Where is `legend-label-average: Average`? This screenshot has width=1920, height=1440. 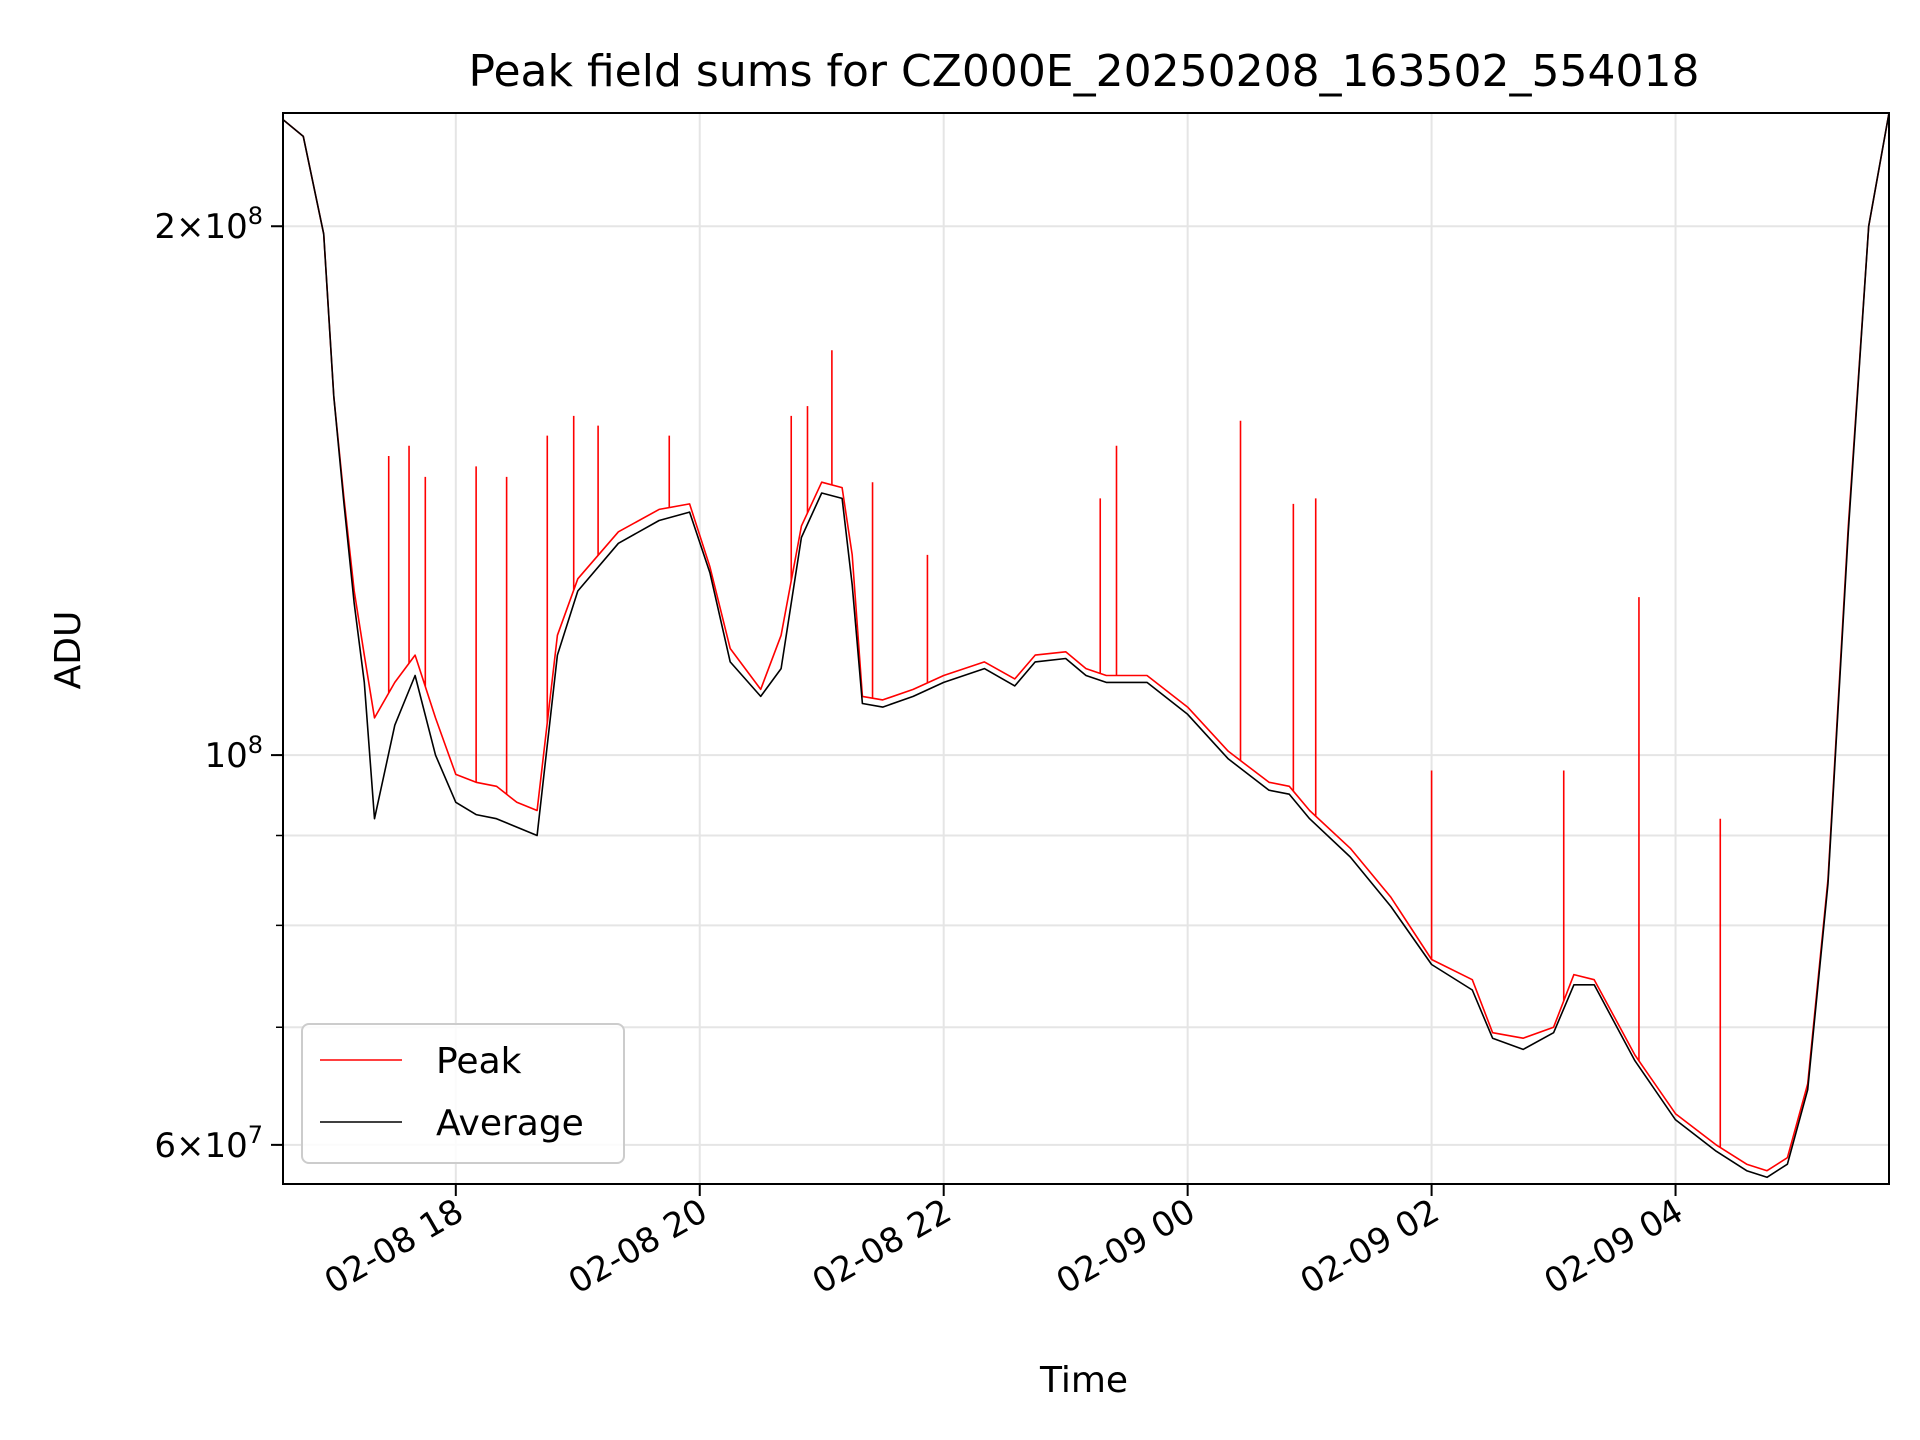 legend-label-average: Average is located at coordinates (510, 1123).